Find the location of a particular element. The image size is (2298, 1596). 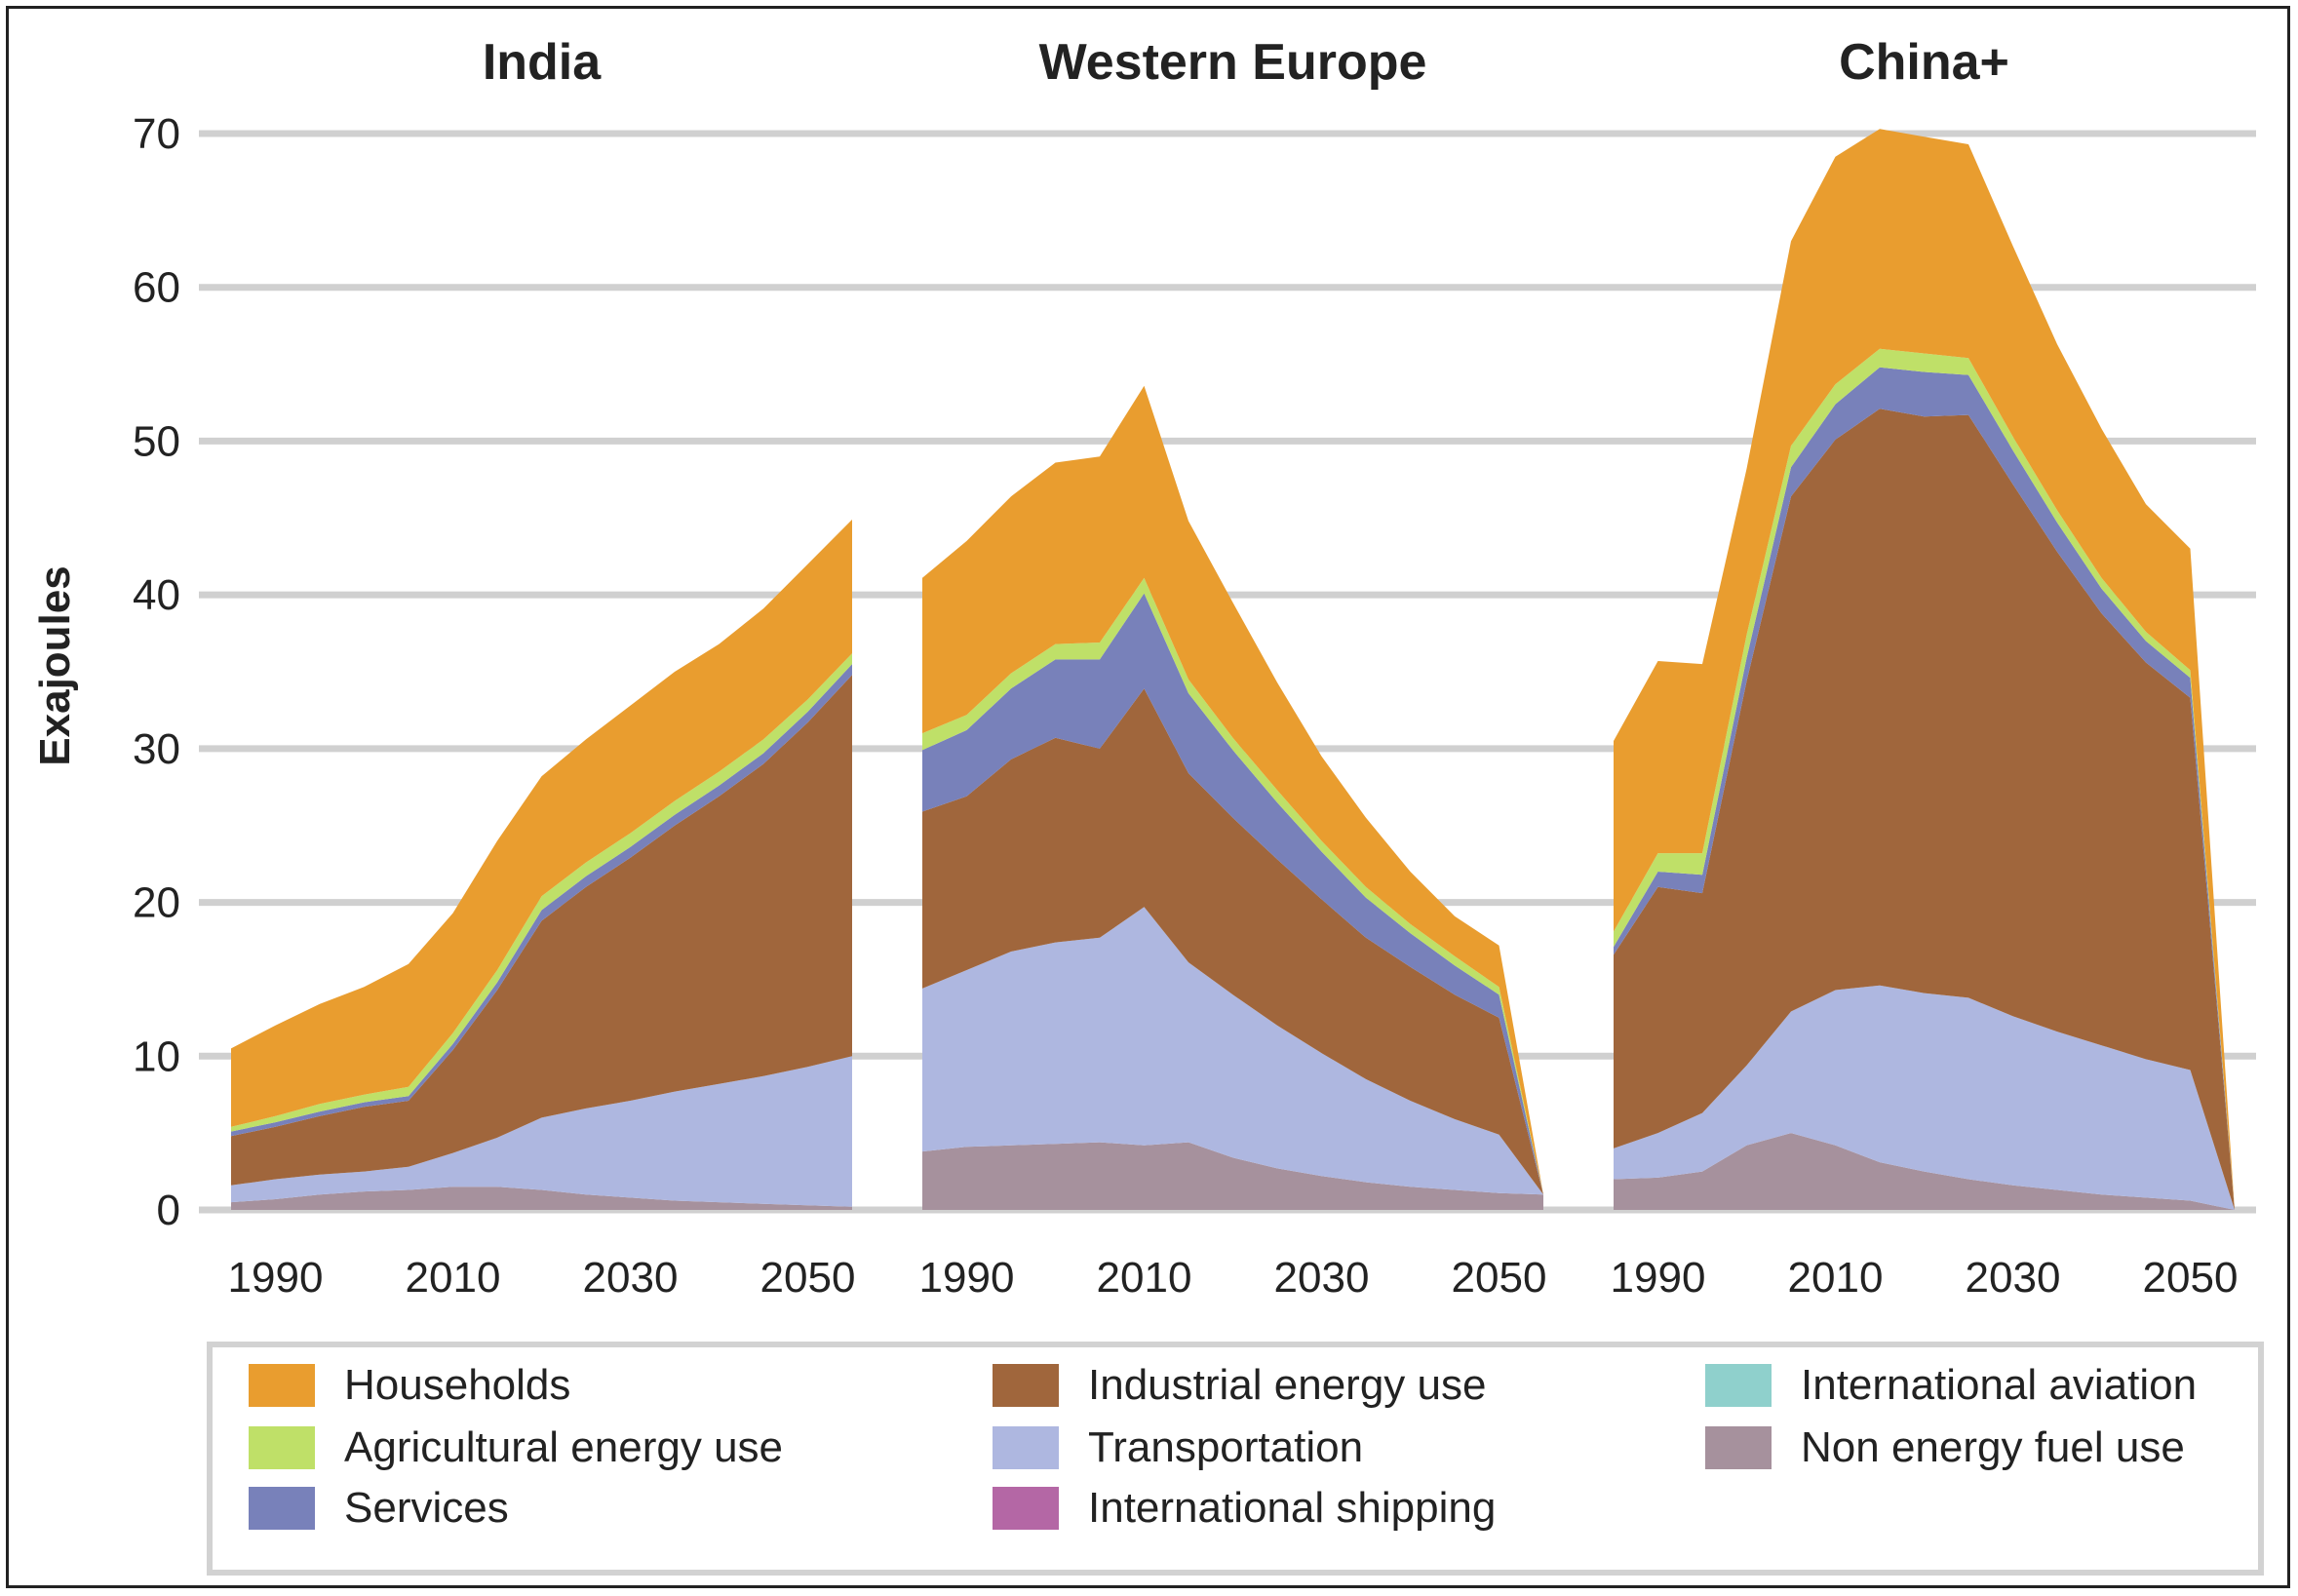

legend-label-households: Households is located at coordinates (457, 1385).